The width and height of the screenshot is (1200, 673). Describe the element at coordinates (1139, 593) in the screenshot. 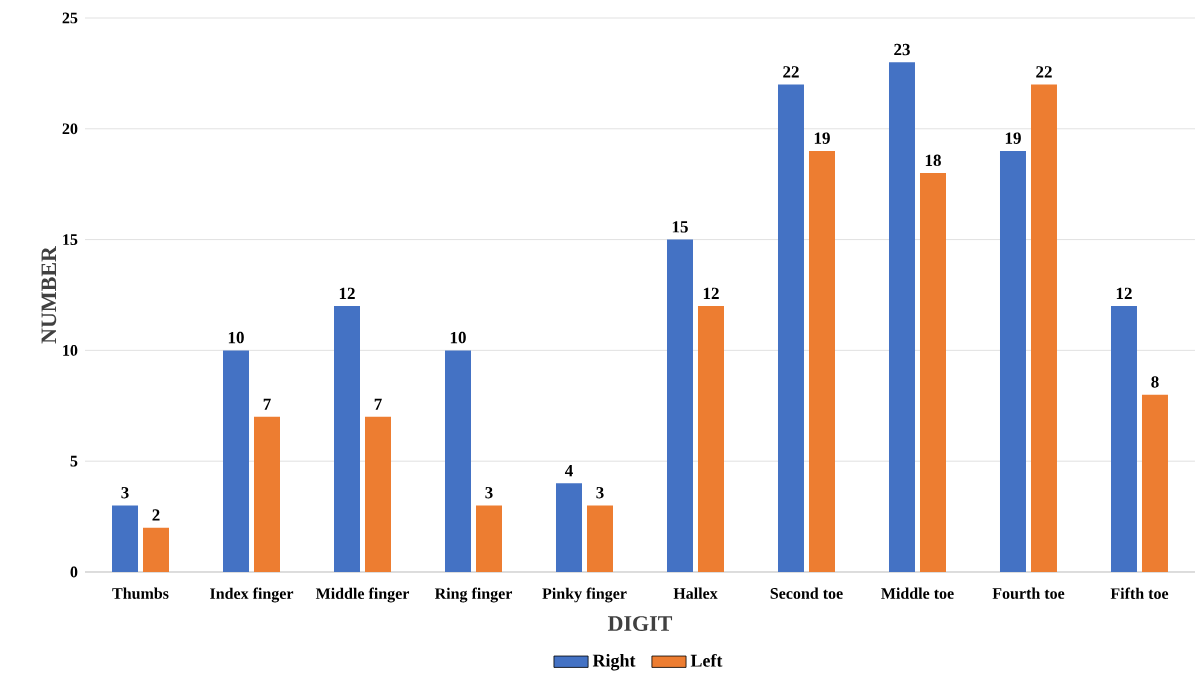

I see `x-tick-label: Fifth toe` at that location.